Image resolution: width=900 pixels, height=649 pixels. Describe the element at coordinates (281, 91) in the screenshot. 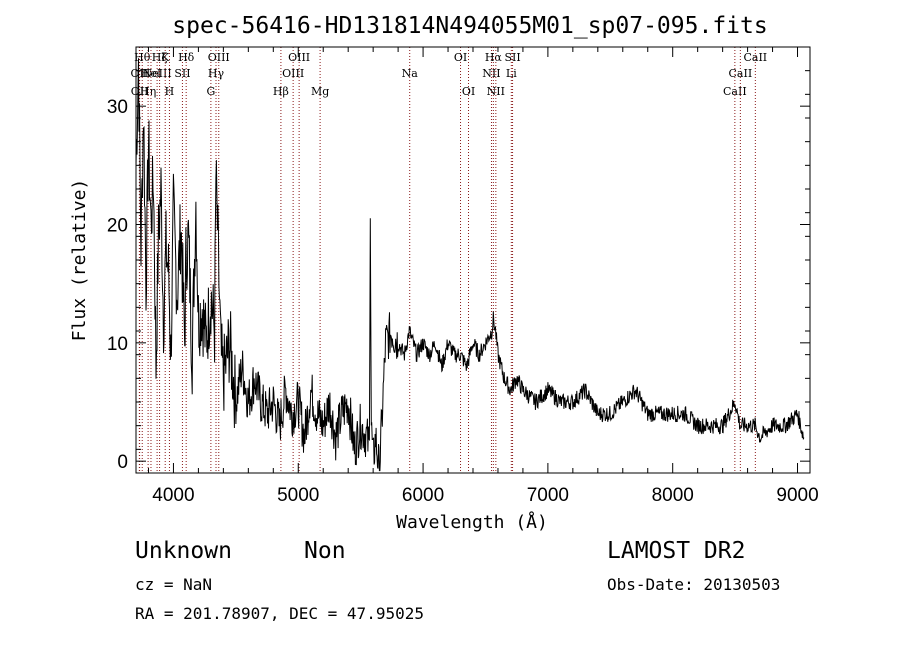

I see `line-marker-label: Hβ` at that location.